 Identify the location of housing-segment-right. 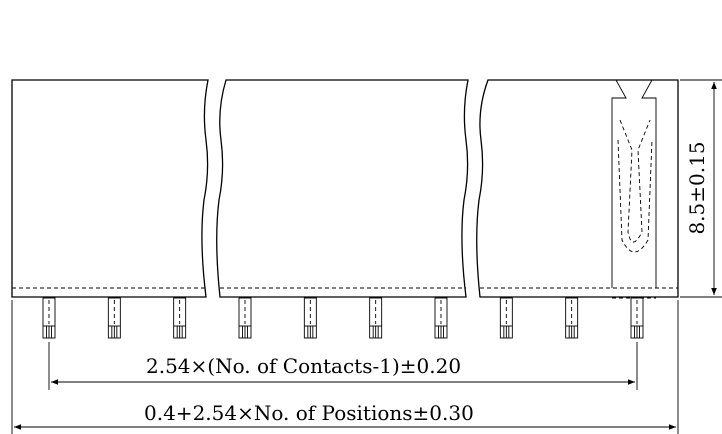
(577, 188).